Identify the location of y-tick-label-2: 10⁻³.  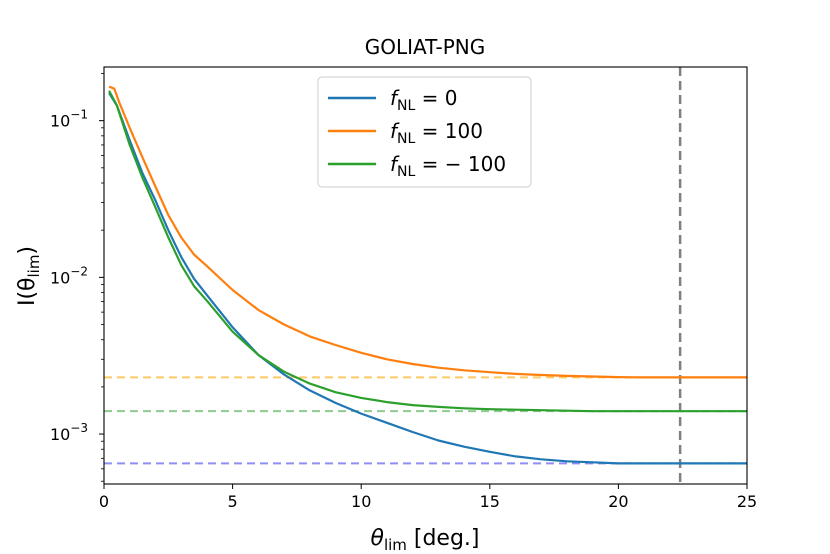
(69, 432).